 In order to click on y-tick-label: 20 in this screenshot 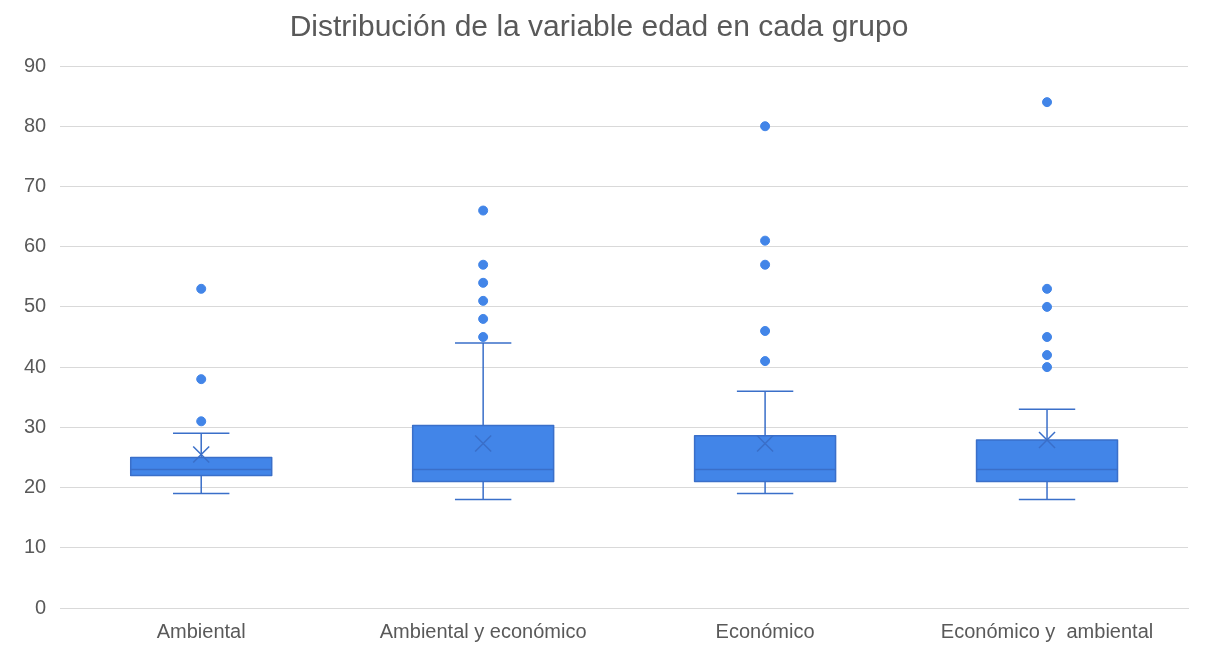, I will do `click(35, 486)`.